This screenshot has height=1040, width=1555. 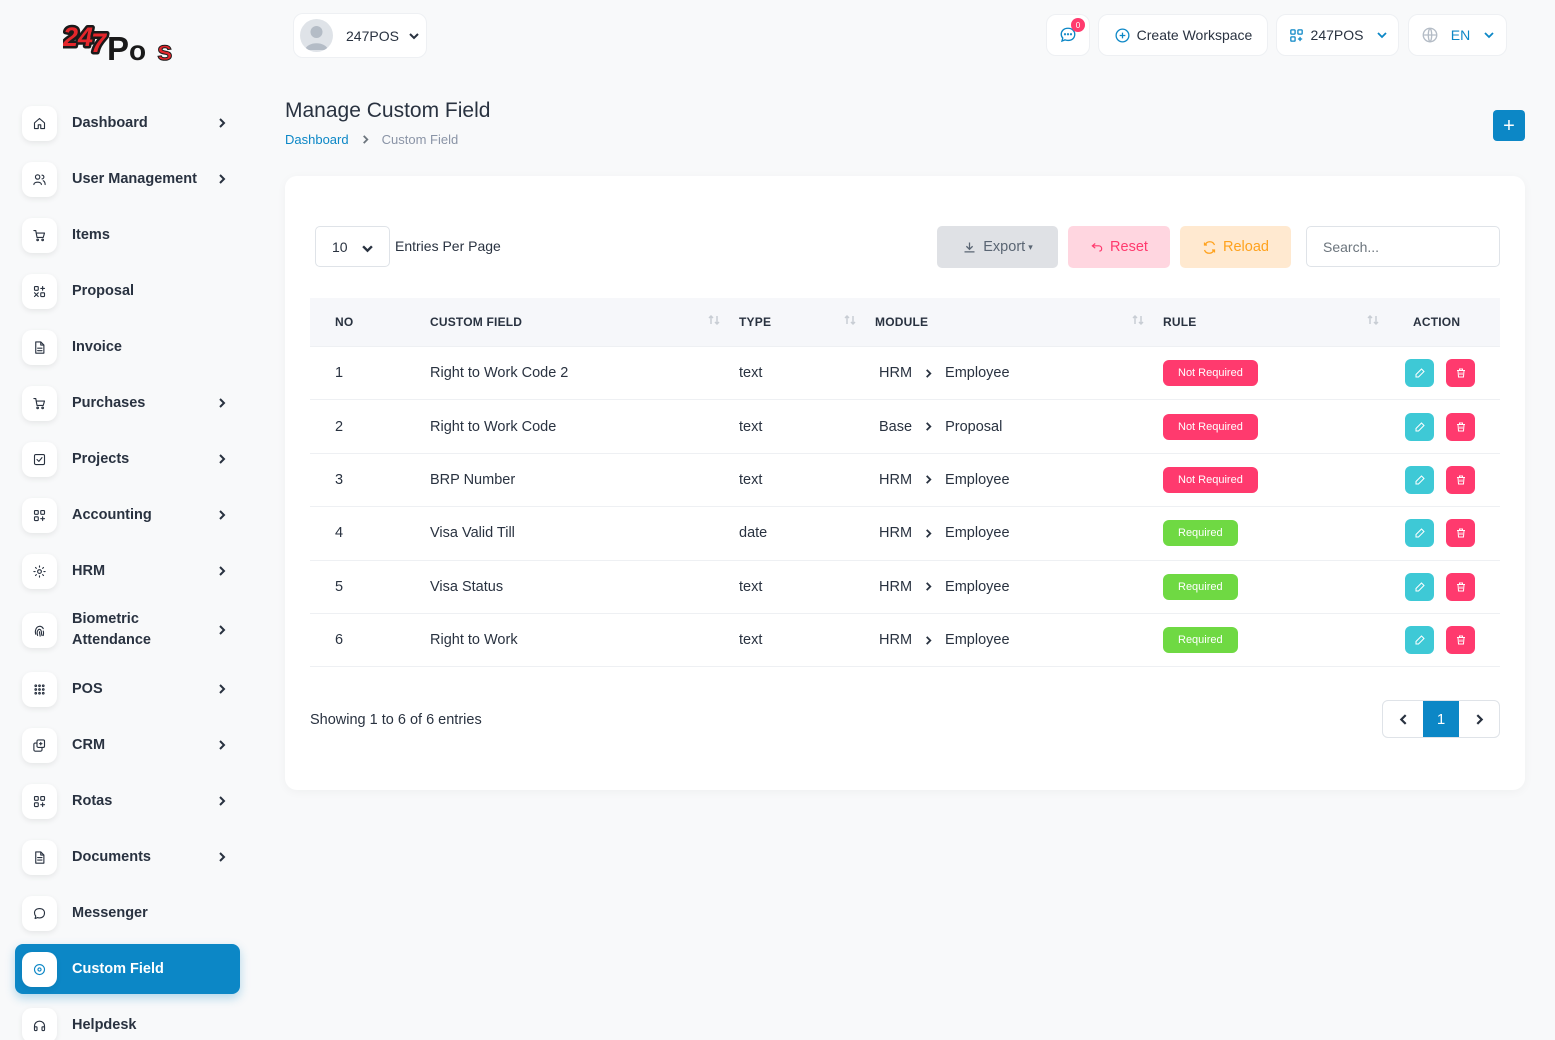 What do you see at coordinates (118, 968) in the screenshot?
I see `sidebar-item-label: Custom Field` at bounding box center [118, 968].